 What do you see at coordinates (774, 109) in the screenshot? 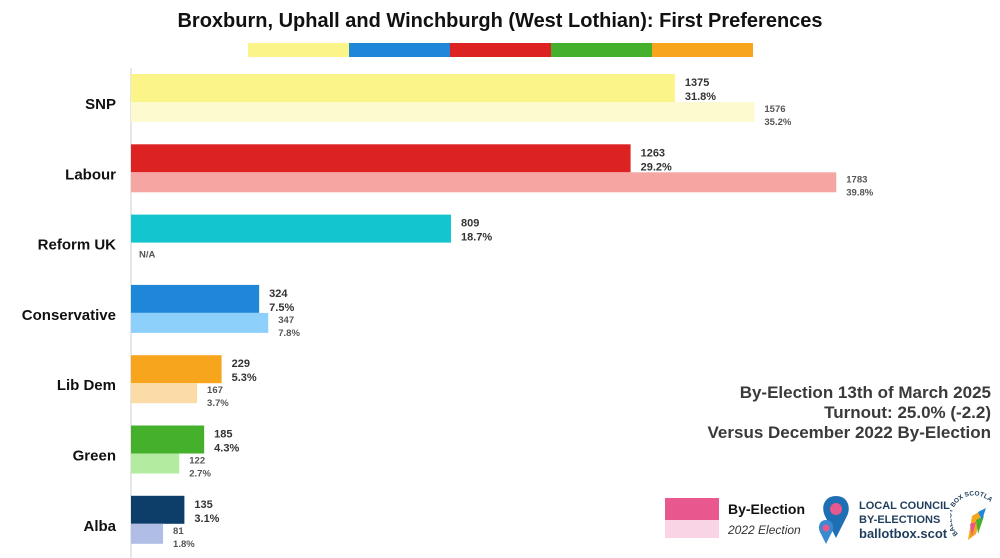
I see `bar-2022-value-label: 1576` at bounding box center [774, 109].